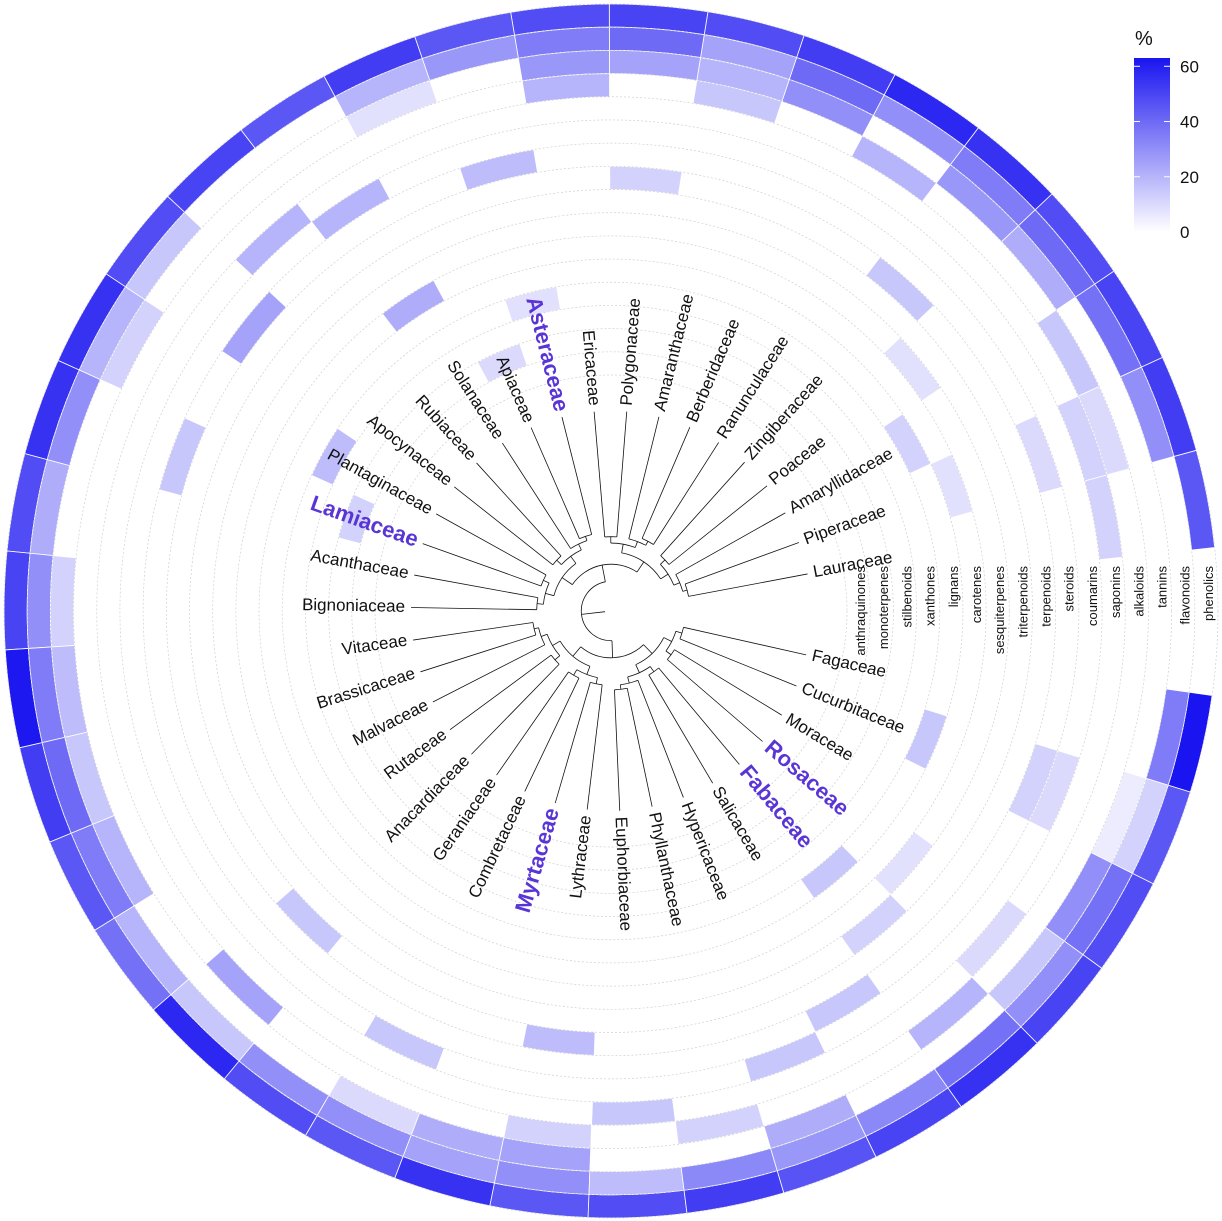  Describe the element at coordinates (1184, 232) in the screenshot. I see `legend-tick-label: 0` at that location.